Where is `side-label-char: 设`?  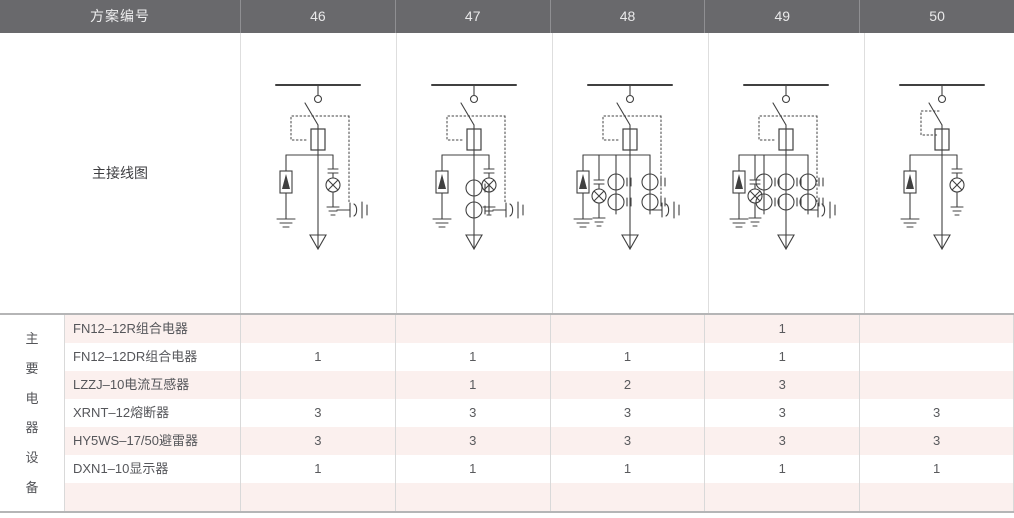 side-label-char: 设 is located at coordinates (32, 458).